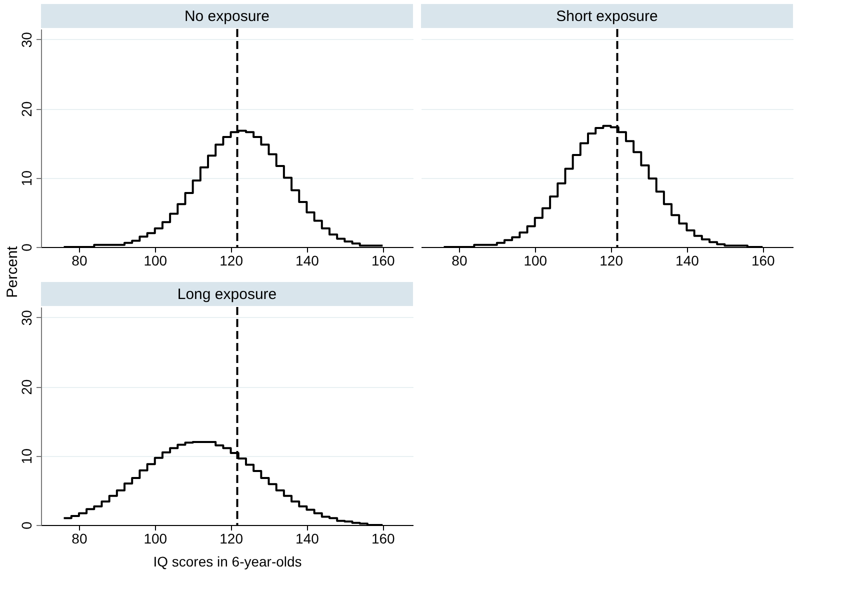  Describe the element at coordinates (227, 16) in the screenshot. I see `chart-title: No exposure` at that location.